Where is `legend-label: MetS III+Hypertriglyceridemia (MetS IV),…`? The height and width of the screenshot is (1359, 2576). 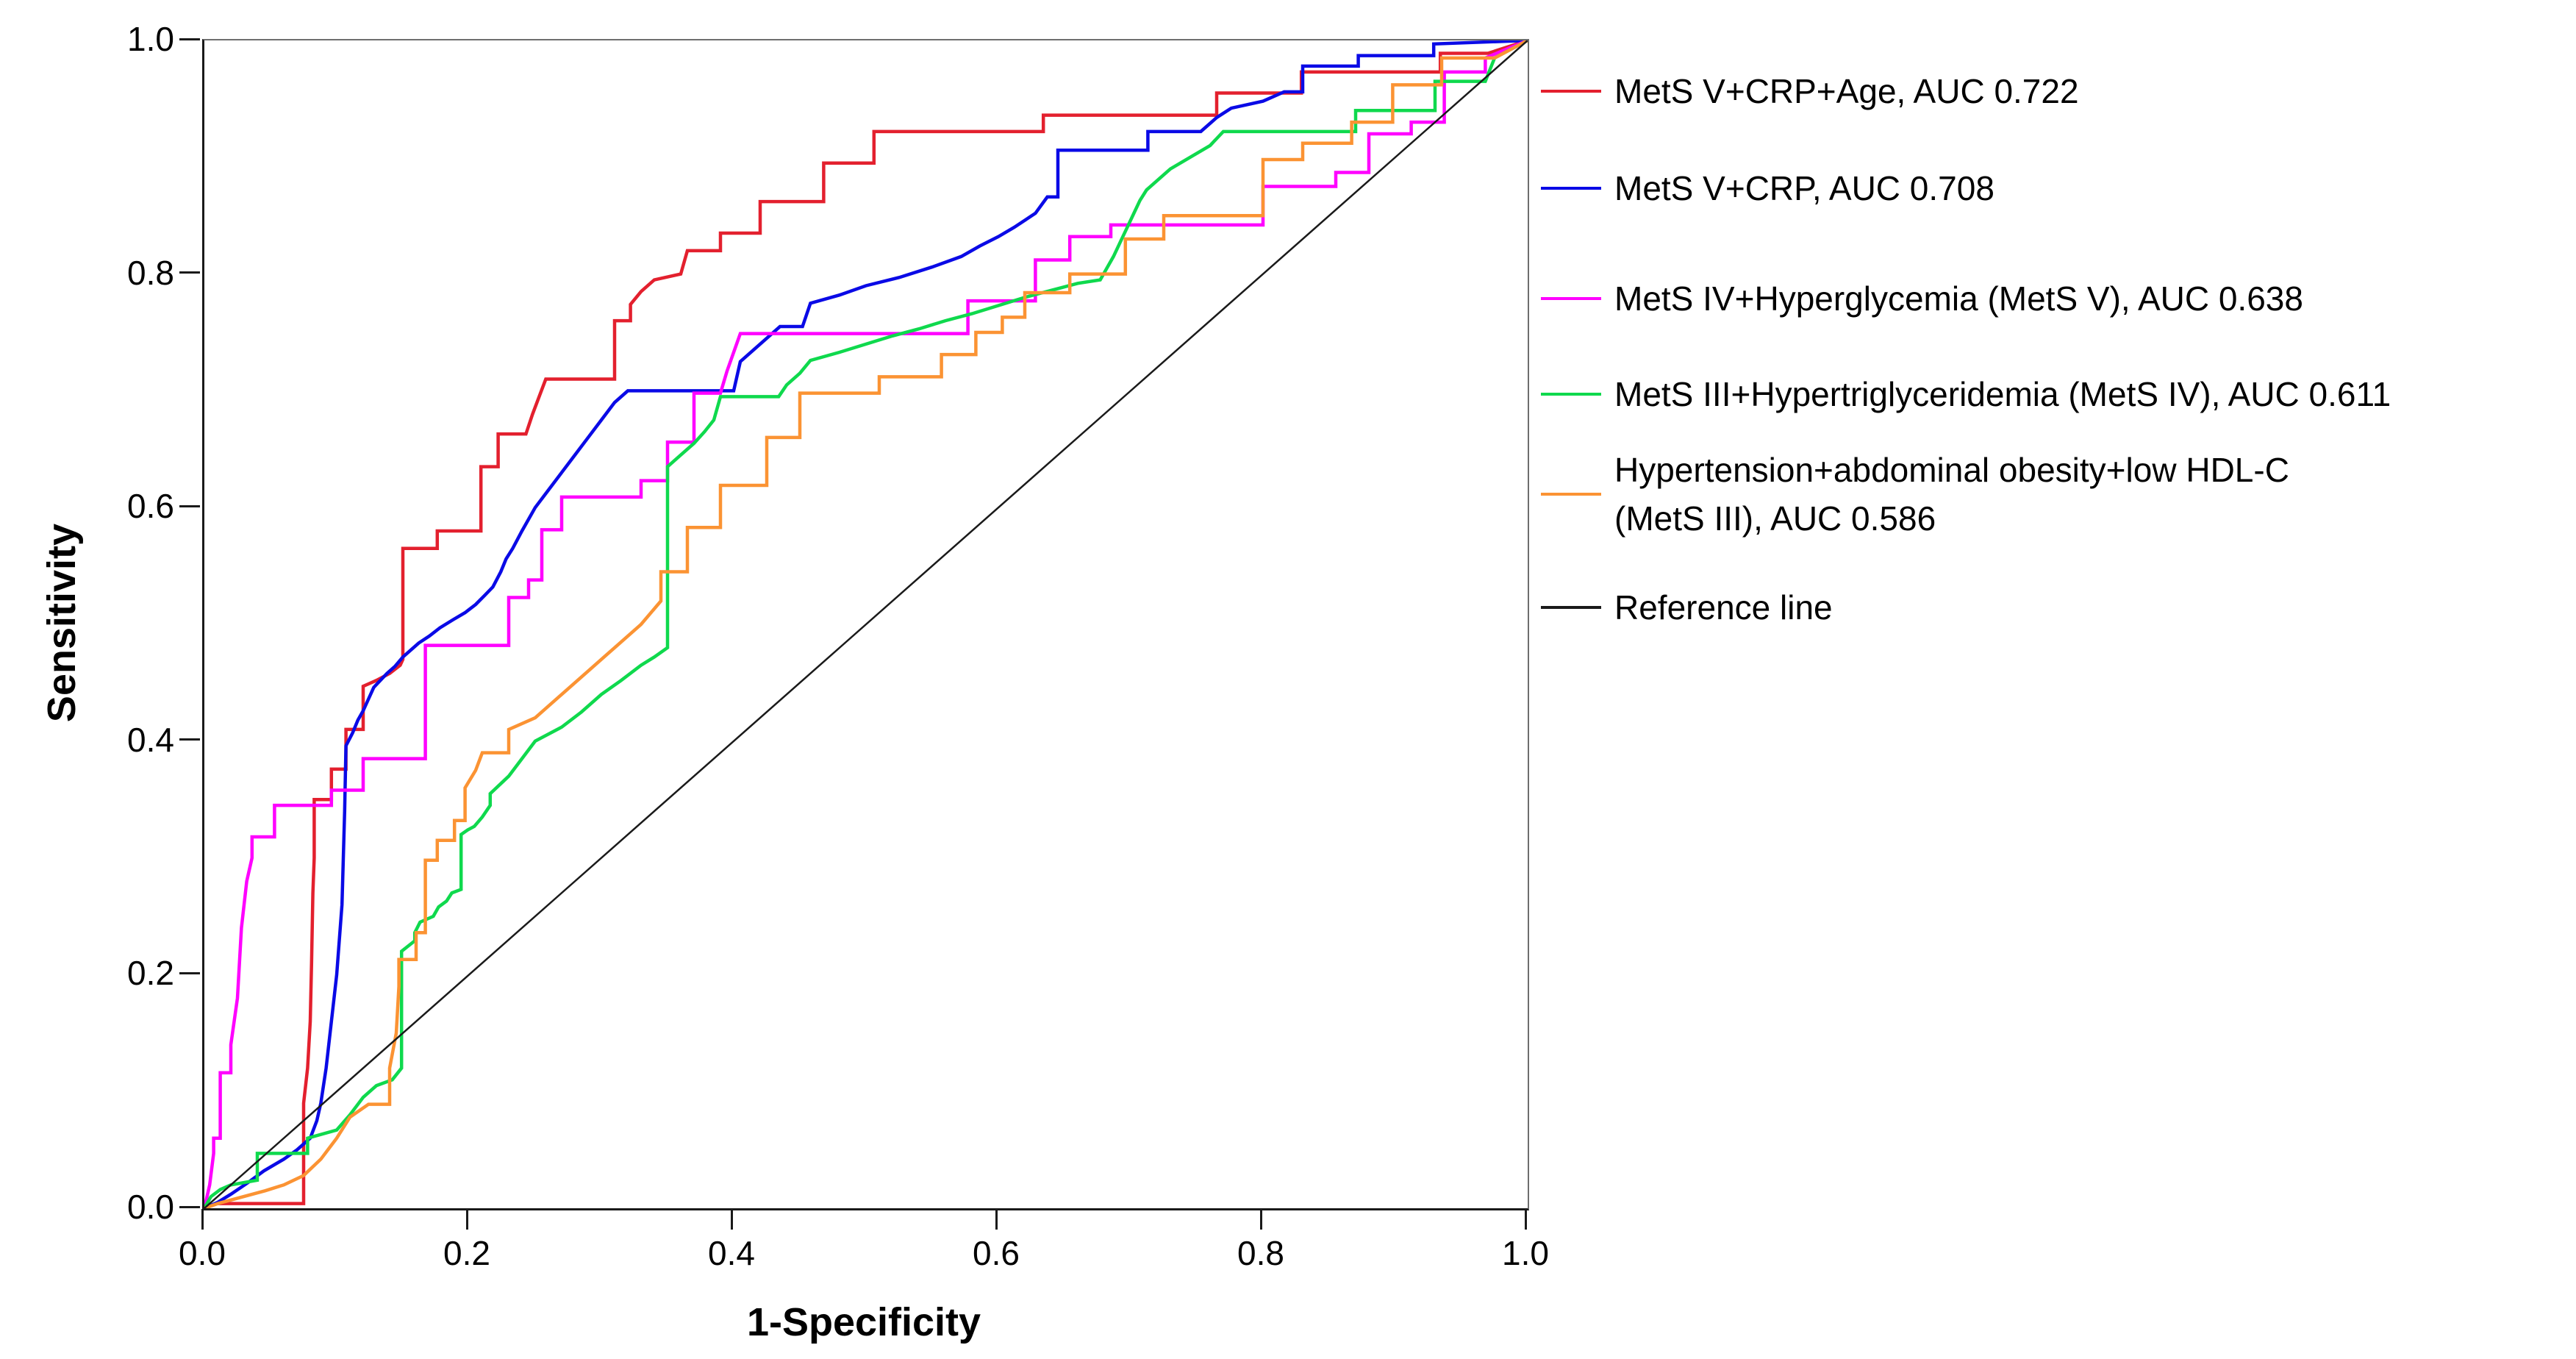 legend-label: MetS III+Hypertriglyceridemia (MetS IV),… is located at coordinates (2003, 394).